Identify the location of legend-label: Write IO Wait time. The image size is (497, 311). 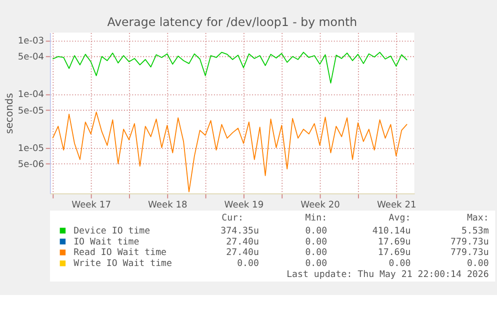
(123, 264).